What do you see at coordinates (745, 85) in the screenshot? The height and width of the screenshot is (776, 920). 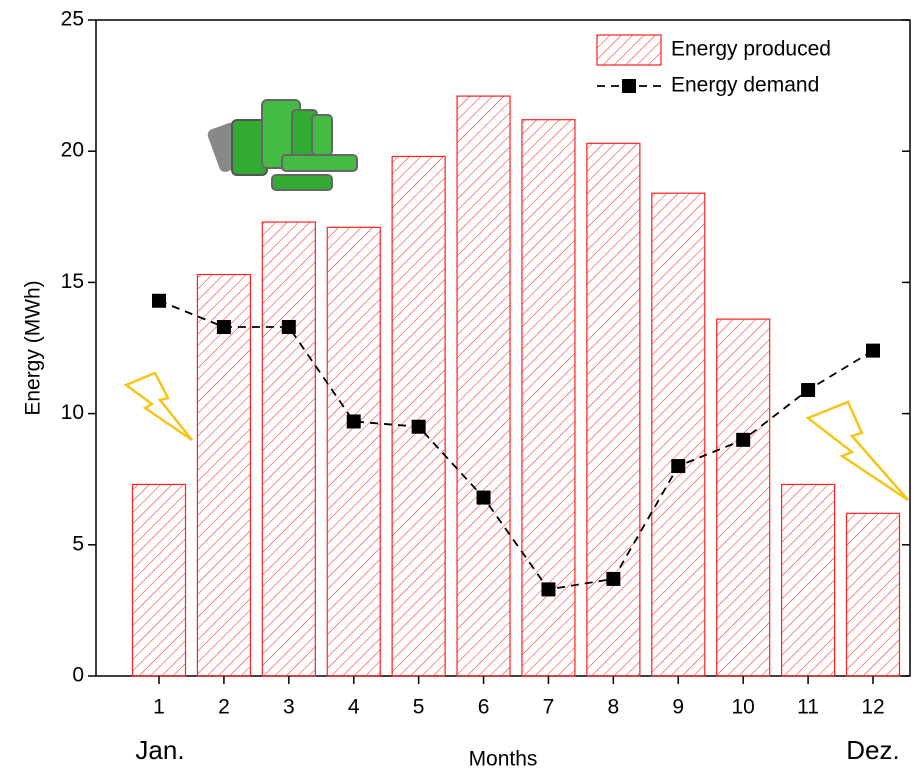 I see `legend-label: Energy demand` at bounding box center [745, 85].